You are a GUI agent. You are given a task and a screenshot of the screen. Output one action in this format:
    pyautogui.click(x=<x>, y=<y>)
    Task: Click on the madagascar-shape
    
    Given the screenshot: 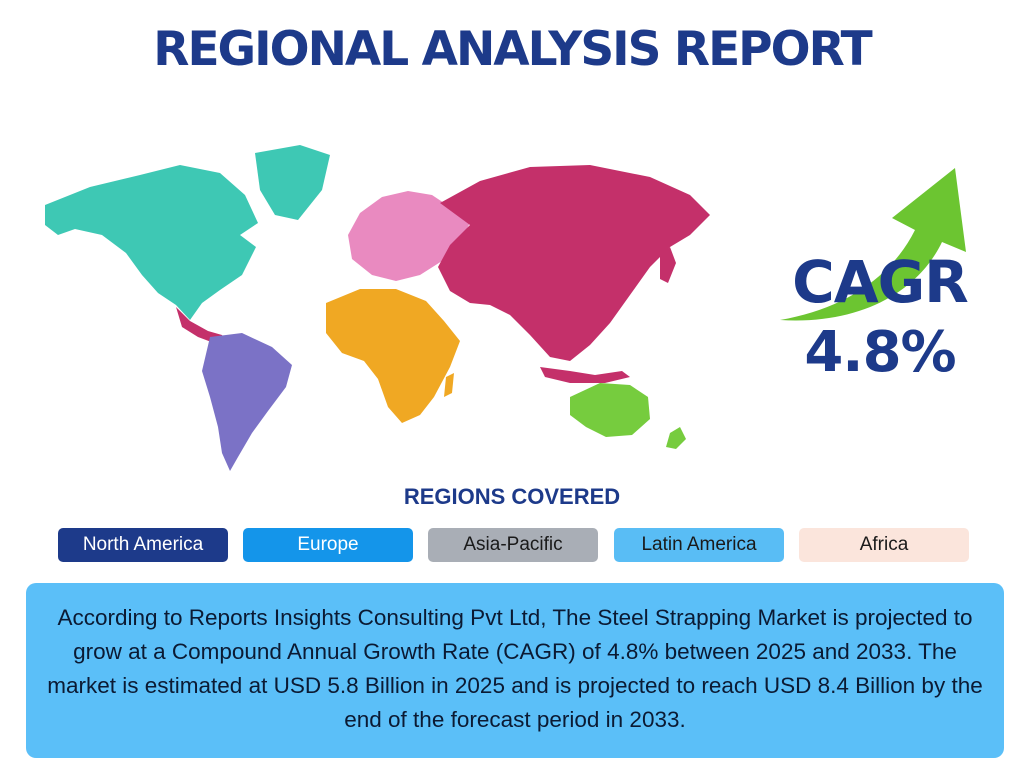 What is the action you would take?
    pyautogui.click(x=449, y=385)
    